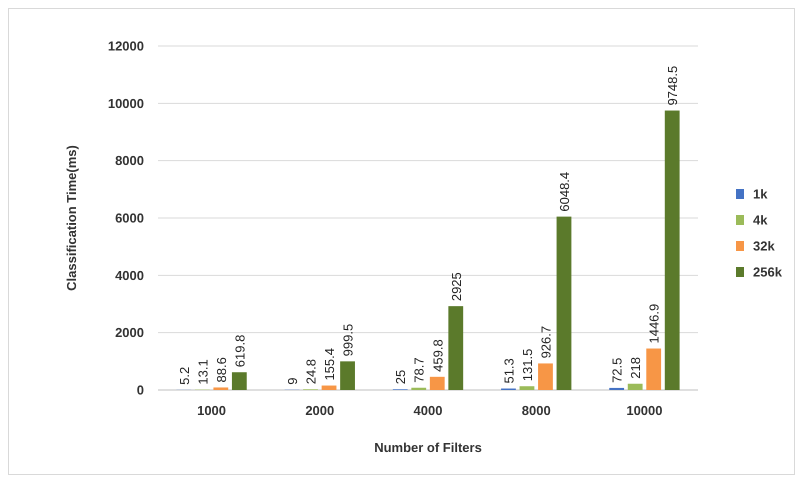 This screenshot has height=483, width=803. Describe the element at coordinates (768, 272) in the screenshot. I see `legend-label: 256k` at that location.